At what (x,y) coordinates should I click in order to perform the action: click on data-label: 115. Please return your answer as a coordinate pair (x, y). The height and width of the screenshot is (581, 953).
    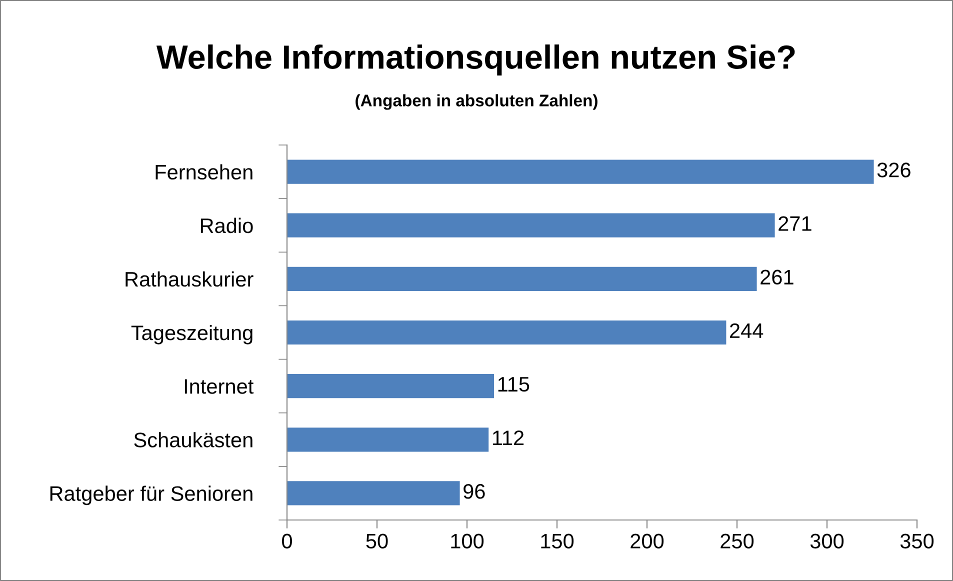
    Looking at the image, I should click on (514, 384).